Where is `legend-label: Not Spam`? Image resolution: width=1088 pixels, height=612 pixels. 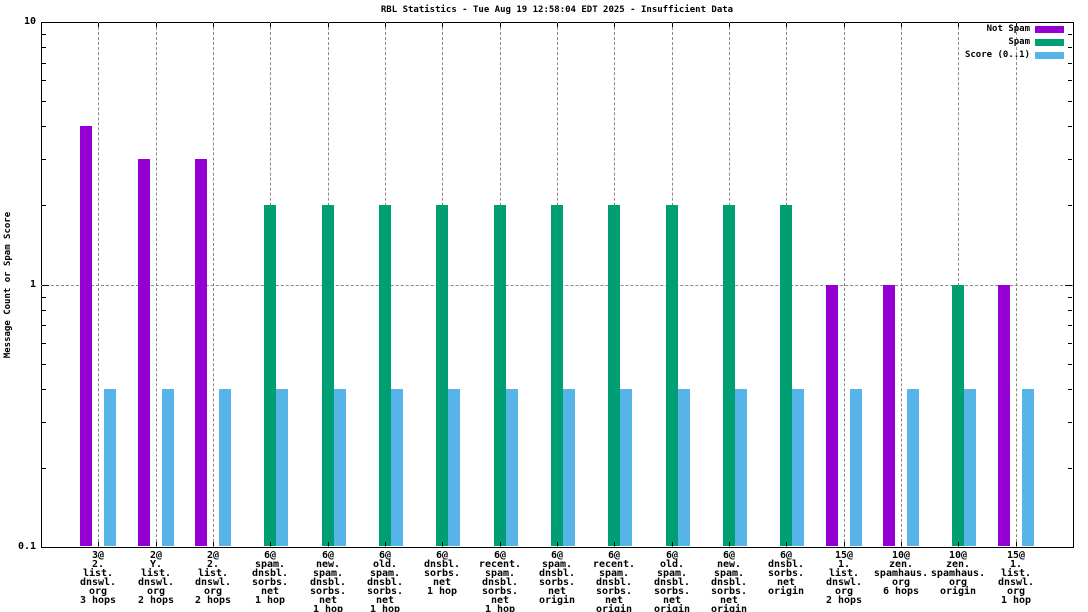
legend-label: Not Spam is located at coordinates (1008, 29).